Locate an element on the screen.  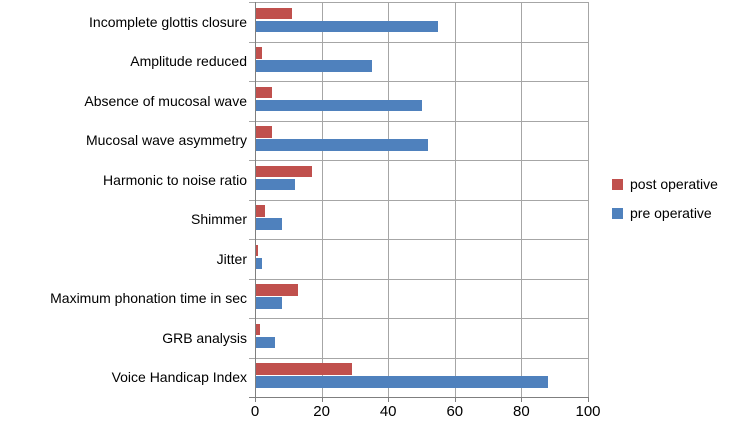
legend-item: pre operative is located at coordinates (665, 213).